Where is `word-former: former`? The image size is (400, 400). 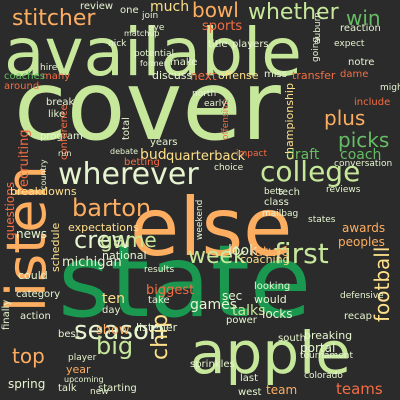
word-former: former is located at coordinates (153, 63).